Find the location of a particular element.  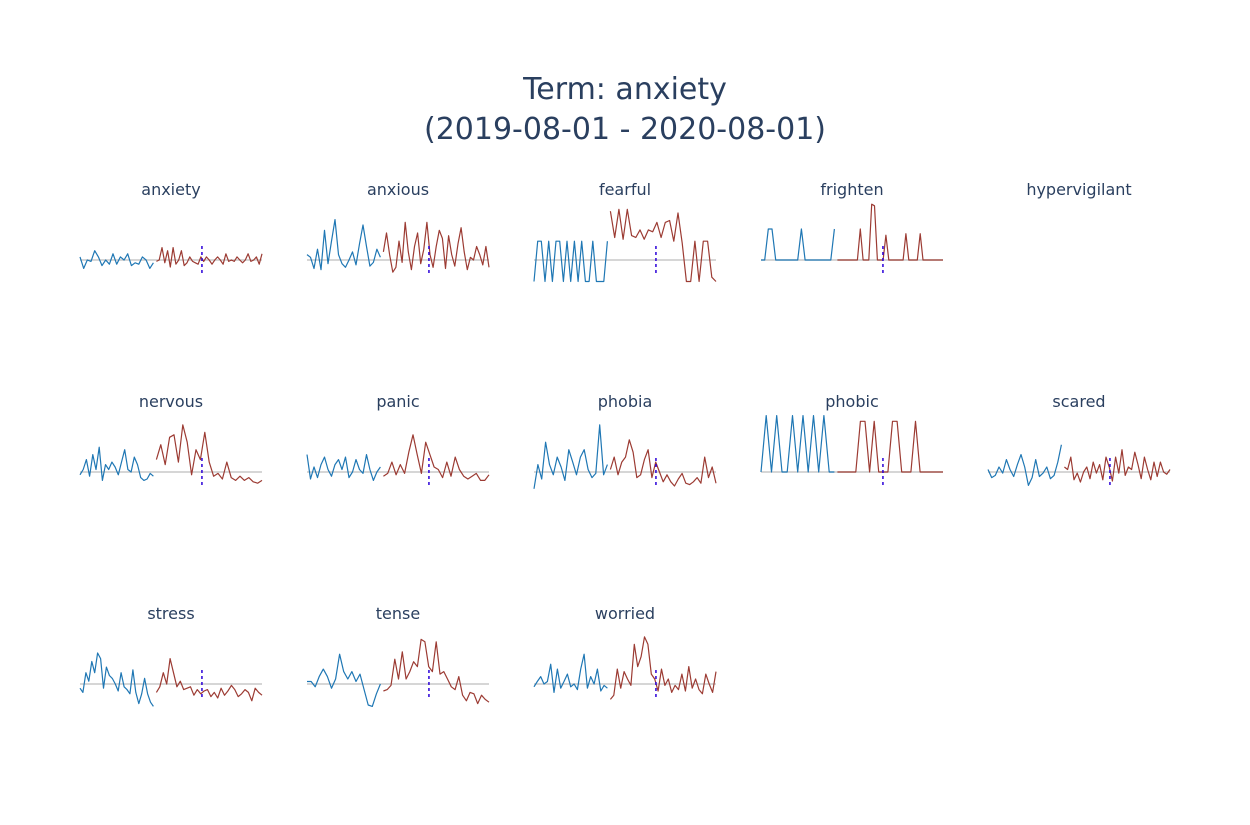

subplot-title-frighten: frighten is located at coordinates (852, 189).